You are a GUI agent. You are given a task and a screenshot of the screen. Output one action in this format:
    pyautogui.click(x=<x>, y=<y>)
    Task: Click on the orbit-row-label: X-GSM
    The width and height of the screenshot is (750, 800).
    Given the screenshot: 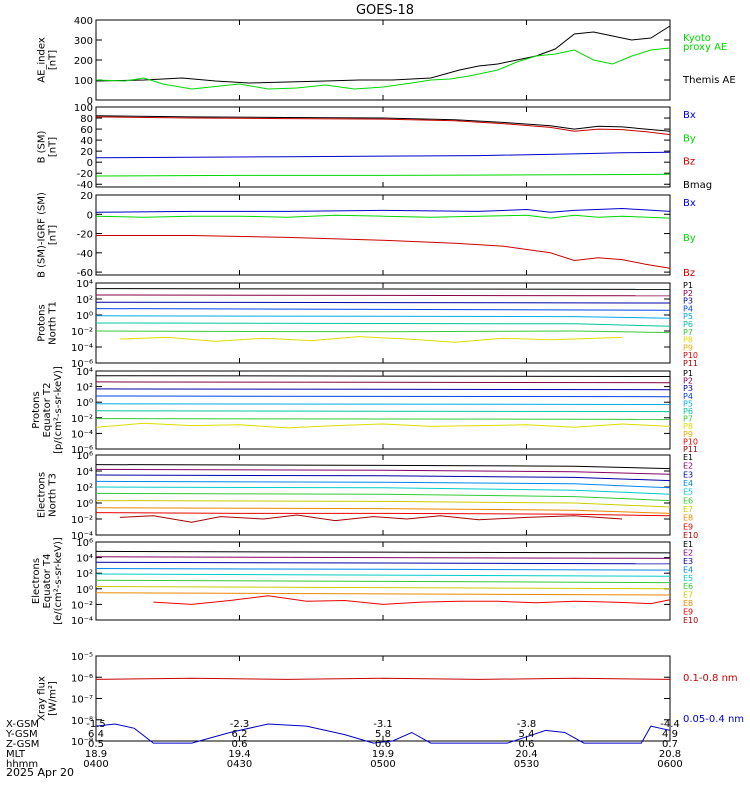 What is the action you would take?
    pyautogui.click(x=22, y=724)
    